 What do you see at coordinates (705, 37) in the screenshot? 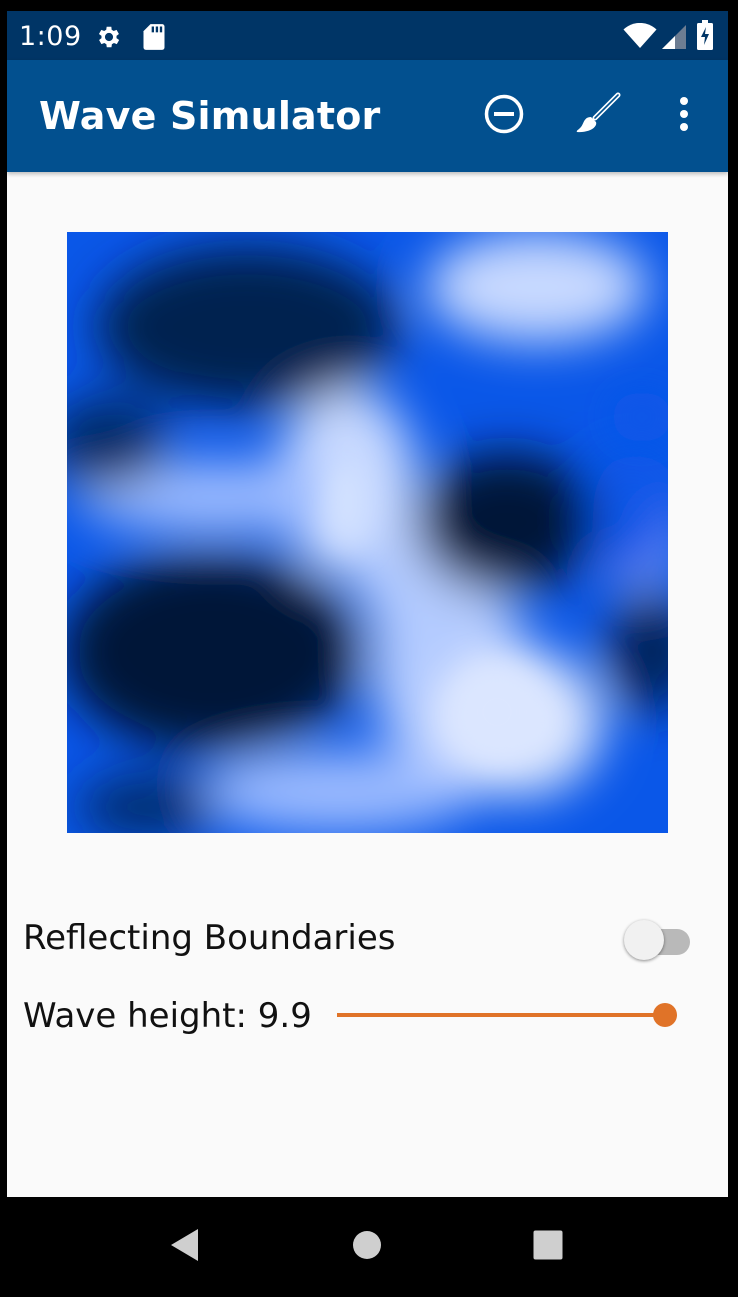
I see `battery-charging-icon` at bounding box center [705, 37].